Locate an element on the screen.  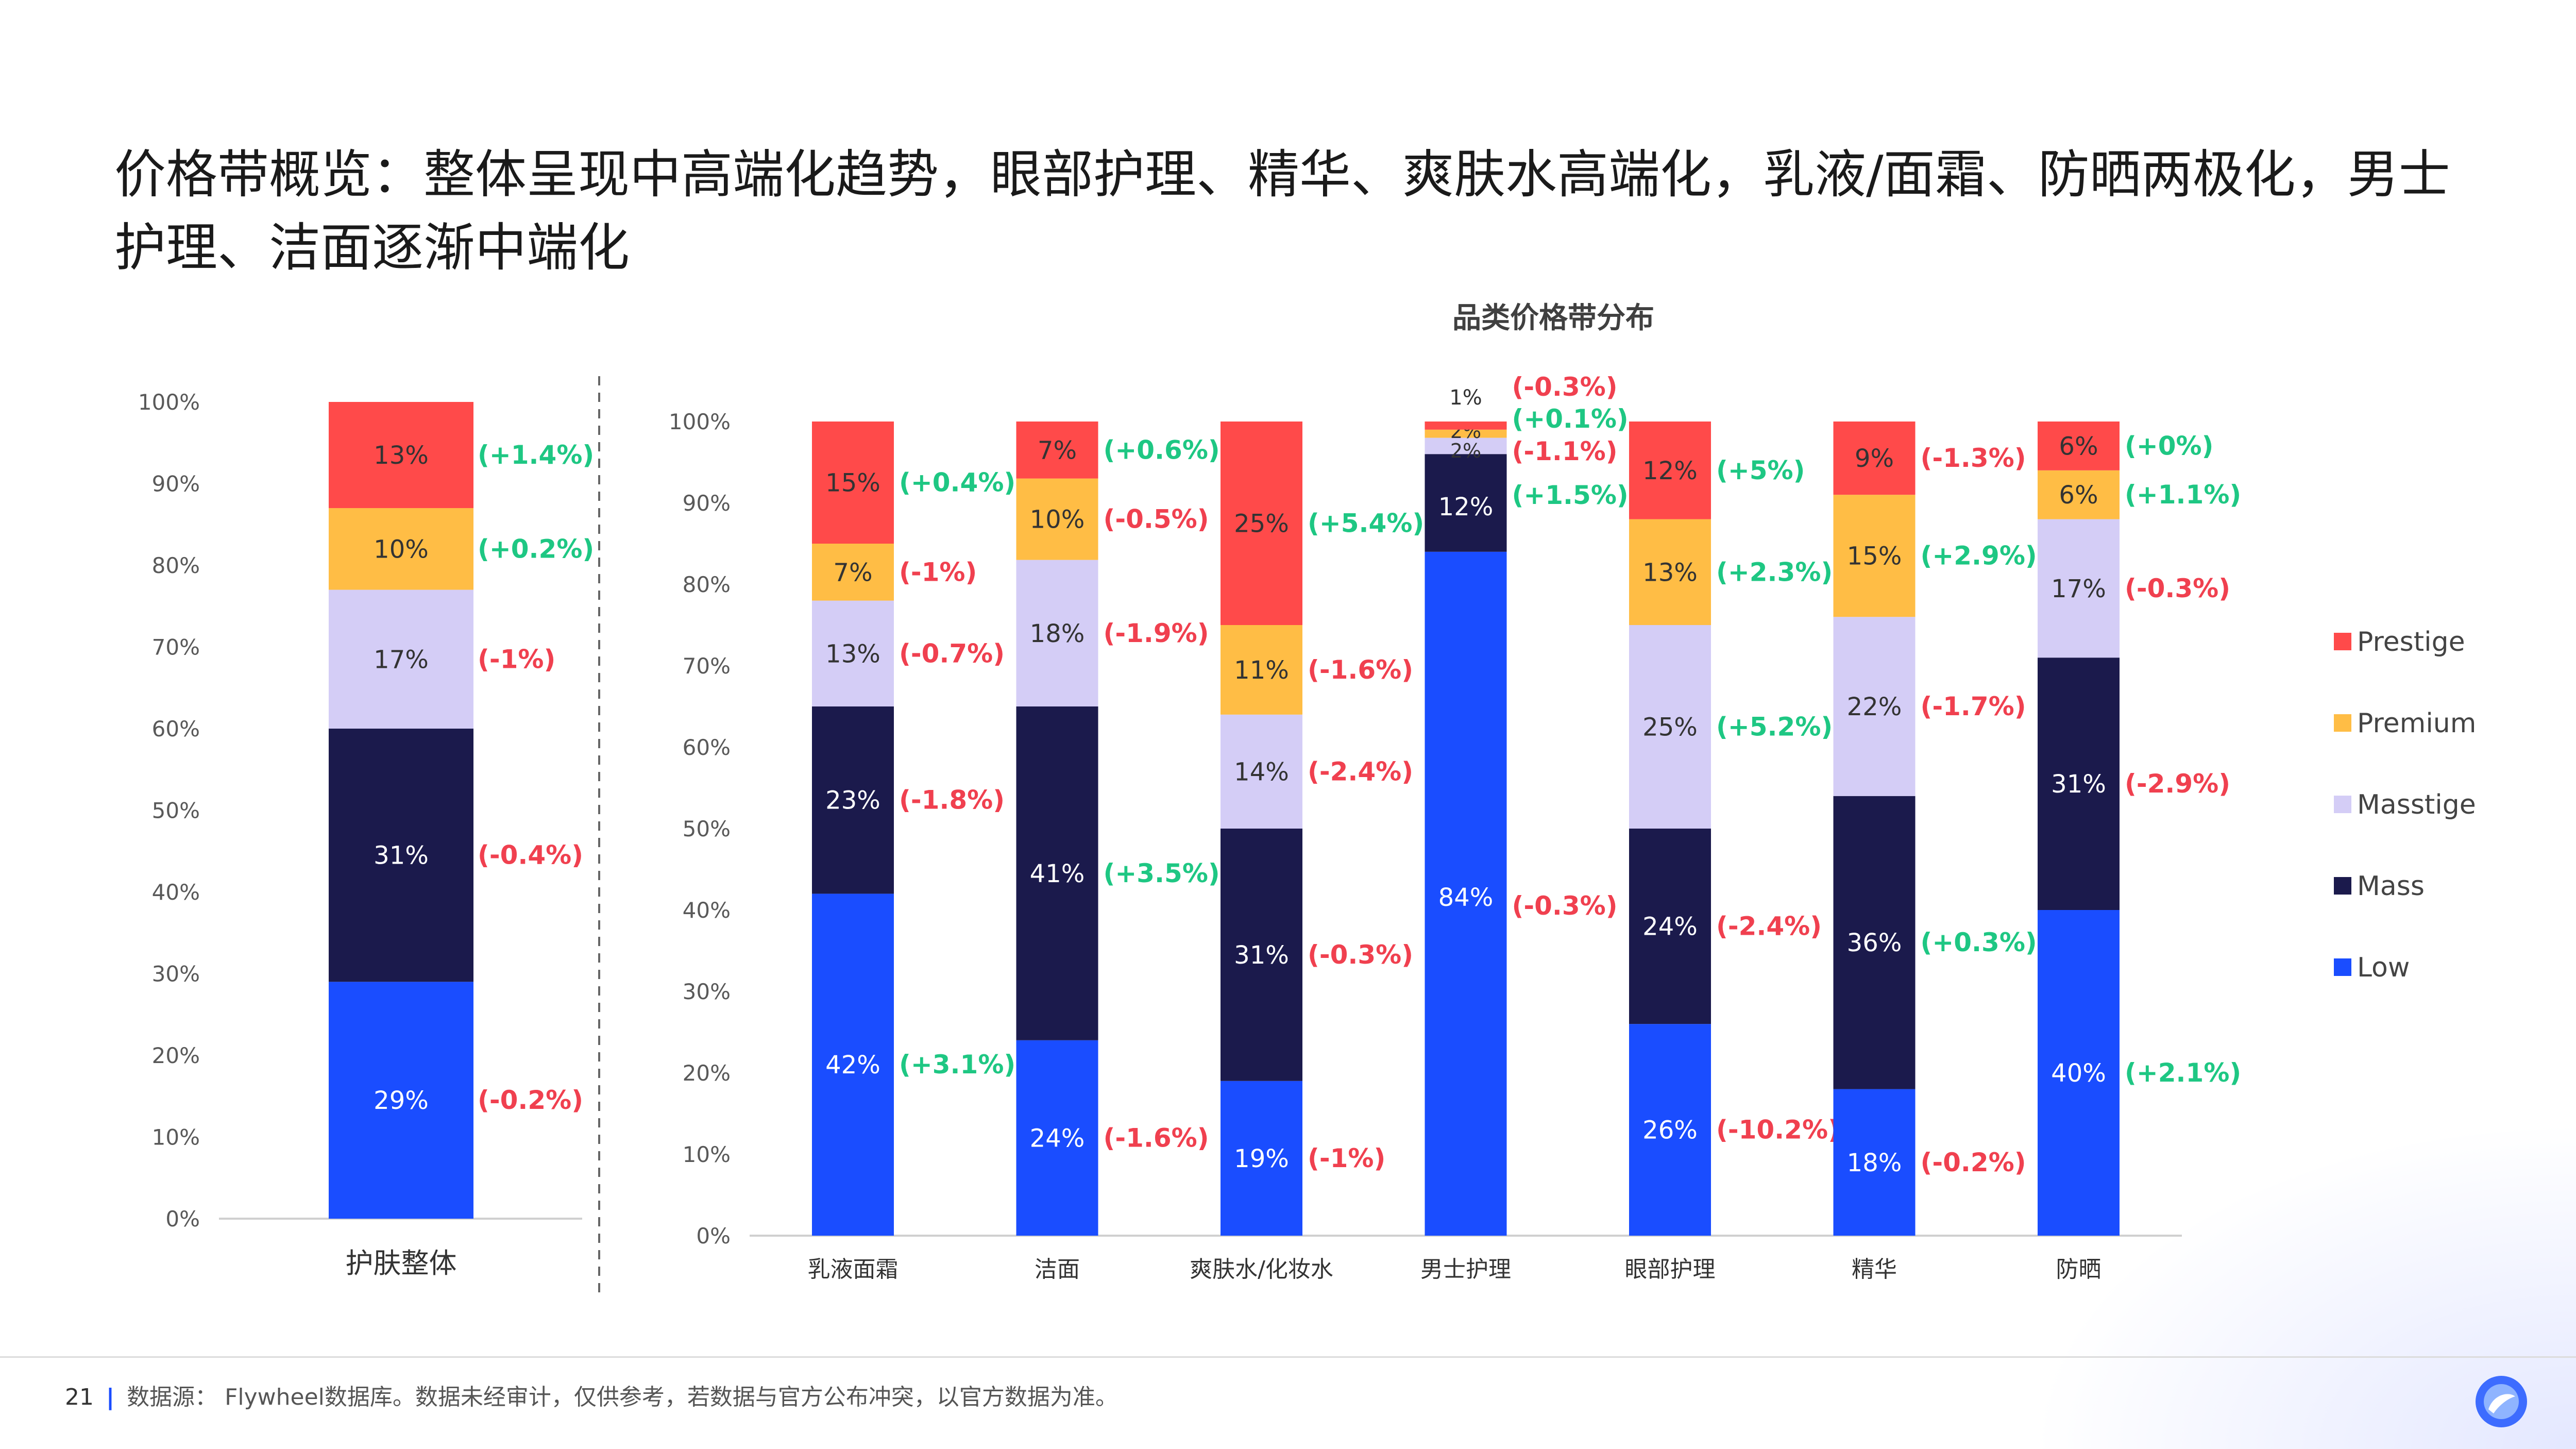
change-label-眼部护理-low: (-10.2%) is located at coordinates (1778, 1130).